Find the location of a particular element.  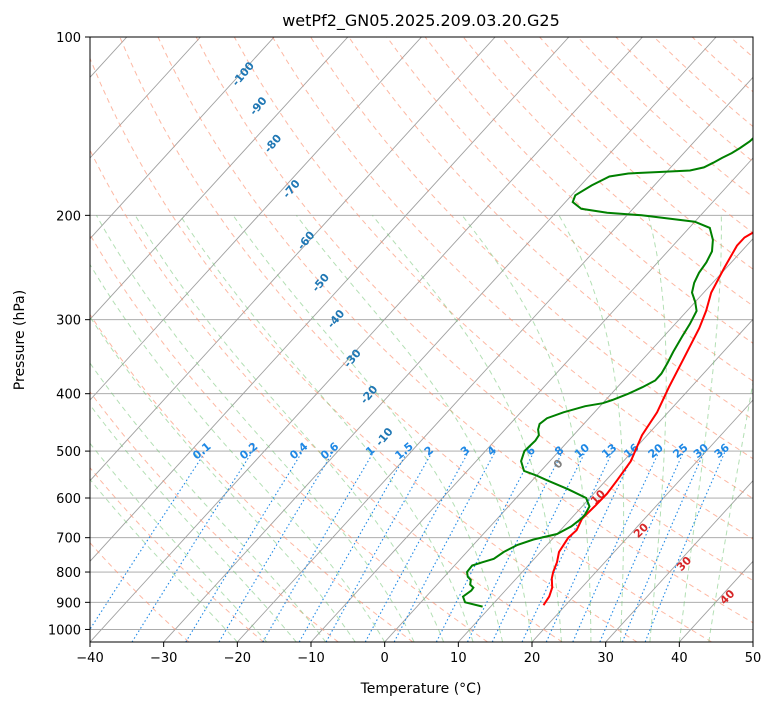

mixing-ratio-label: 36 is located at coordinates (722, 451).